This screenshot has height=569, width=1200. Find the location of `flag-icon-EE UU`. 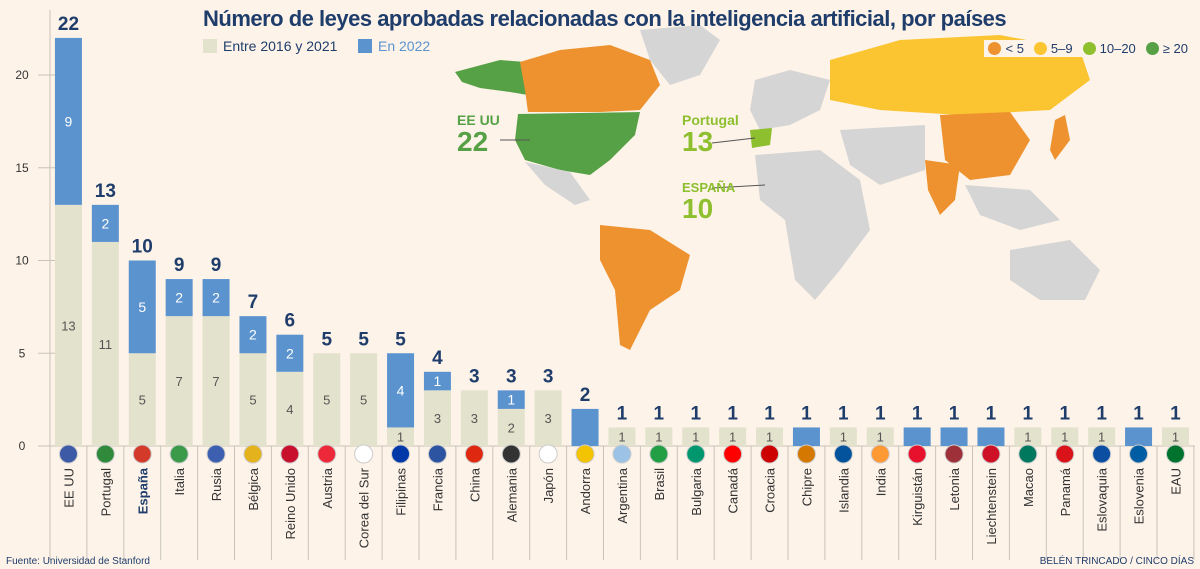

flag-icon-EE UU is located at coordinates (68, 454).